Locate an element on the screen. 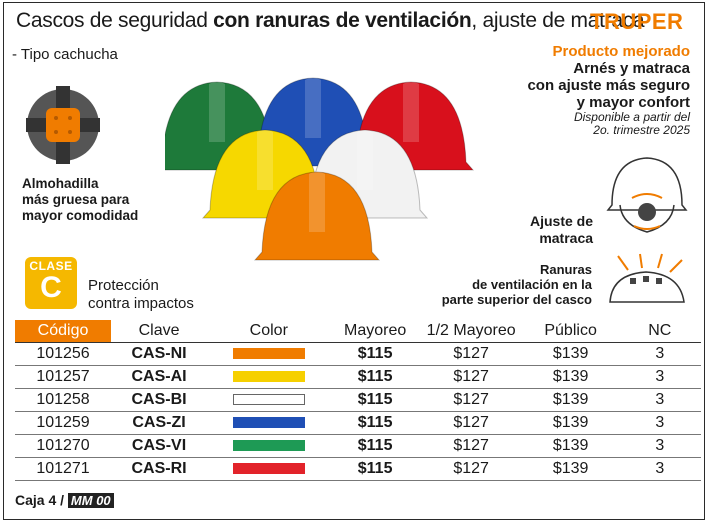 The width and height of the screenshot is (710, 526). table-row: 101270 CAS-VI $115 $127 $139 3 is located at coordinates (358, 446).